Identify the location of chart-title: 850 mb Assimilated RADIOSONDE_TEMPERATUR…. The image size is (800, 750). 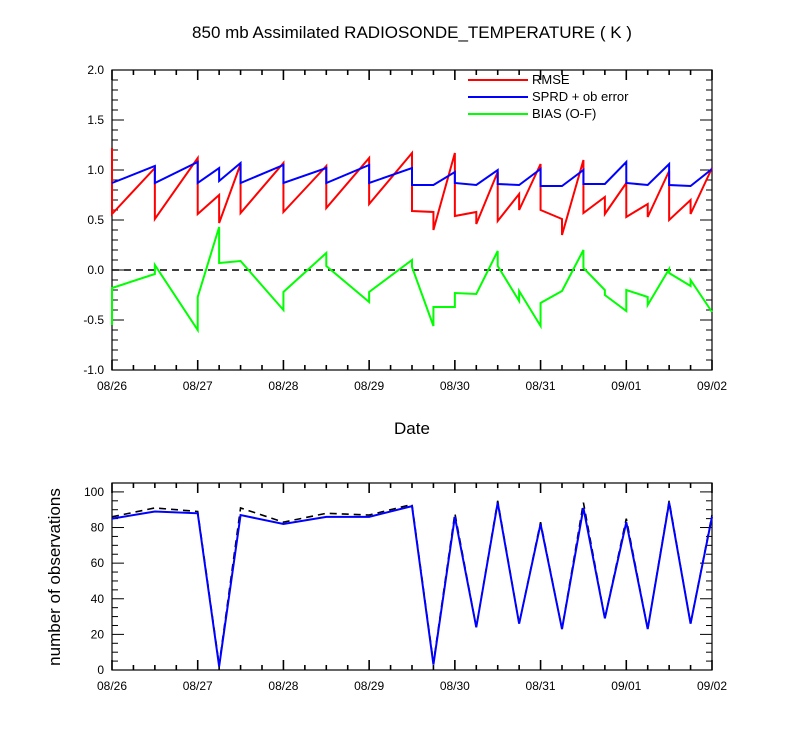
(412, 32).